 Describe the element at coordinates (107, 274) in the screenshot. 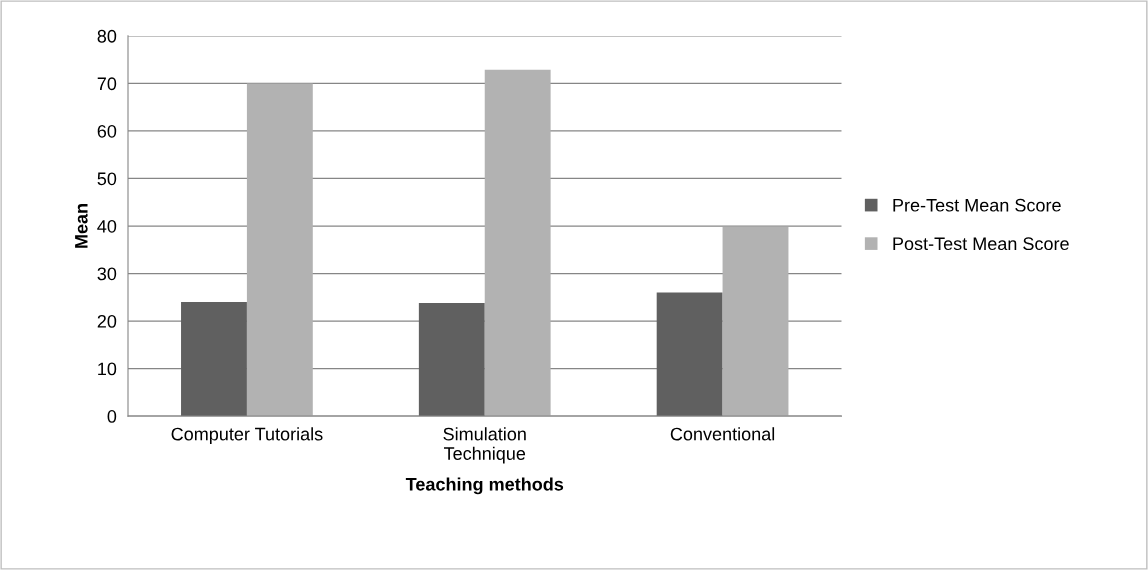

I see `y-tick-label: 30` at that location.